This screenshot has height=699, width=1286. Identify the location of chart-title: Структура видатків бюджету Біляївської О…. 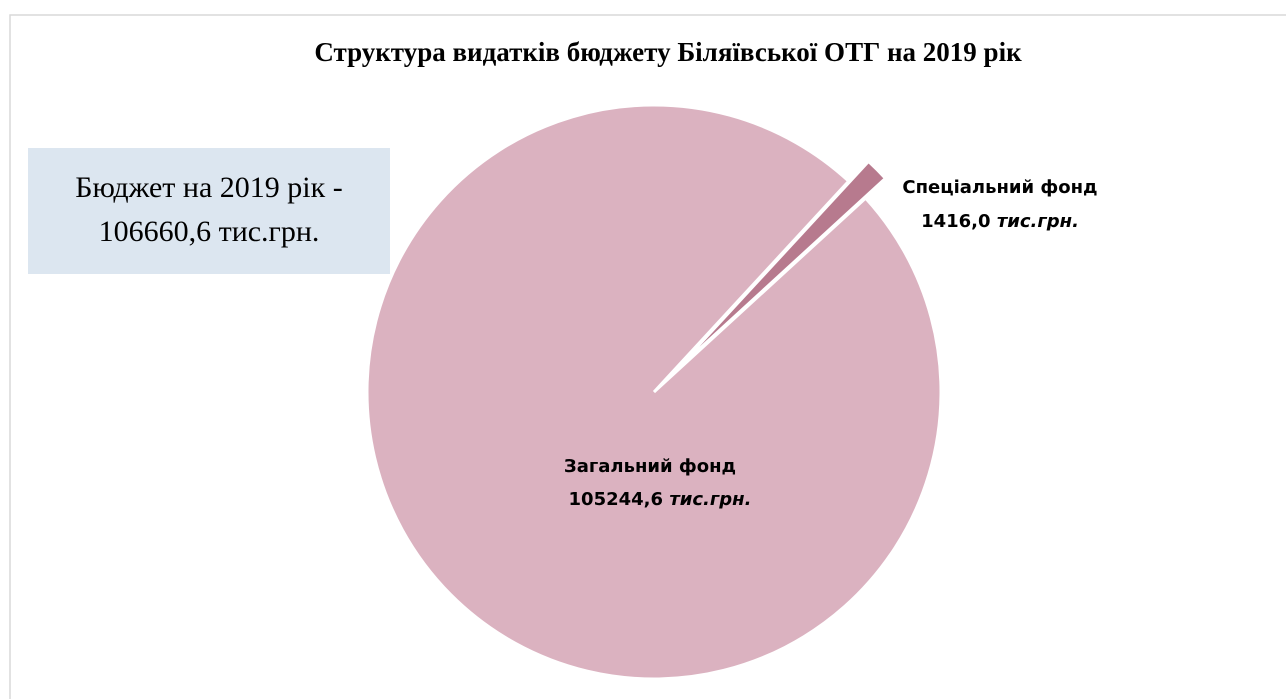
(668, 52).